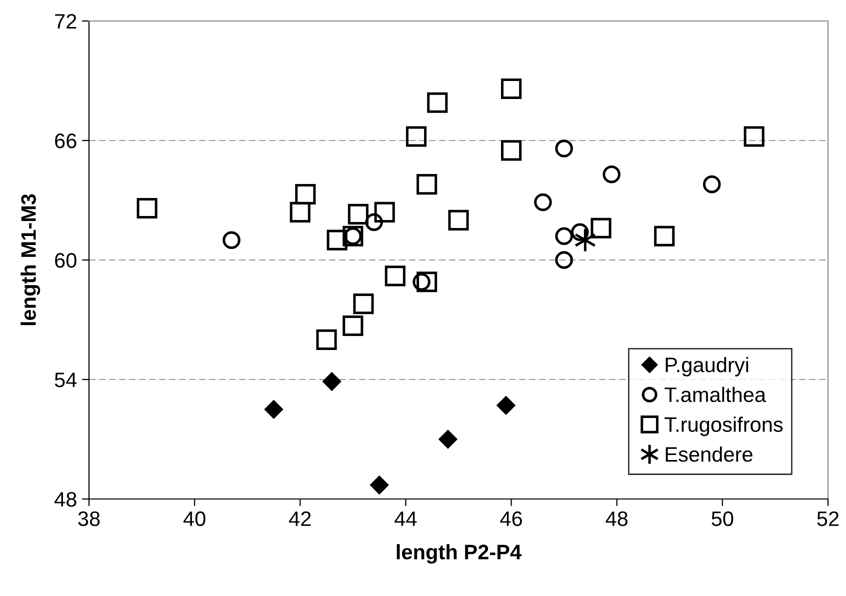 The image size is (846, 596). I want to click on x-tick-label: 44, so click(405, 519).